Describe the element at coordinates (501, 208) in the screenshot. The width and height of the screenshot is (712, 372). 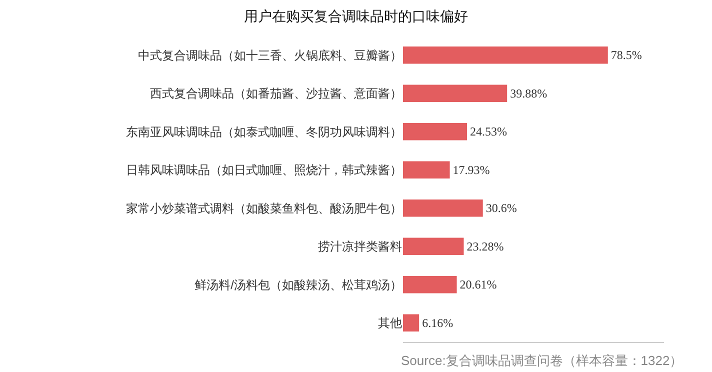
I see `data-label: 30.6%` at that location.